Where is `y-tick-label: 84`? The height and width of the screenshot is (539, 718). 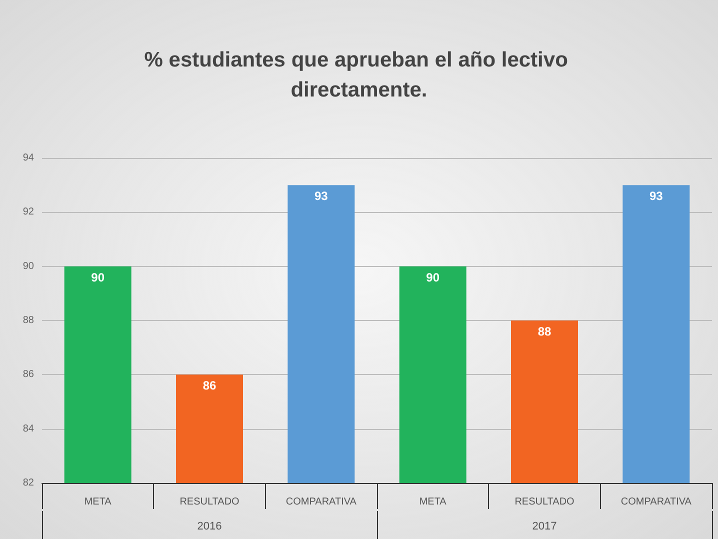
y-tick-label: 84 is located at coordinates (28, 428).